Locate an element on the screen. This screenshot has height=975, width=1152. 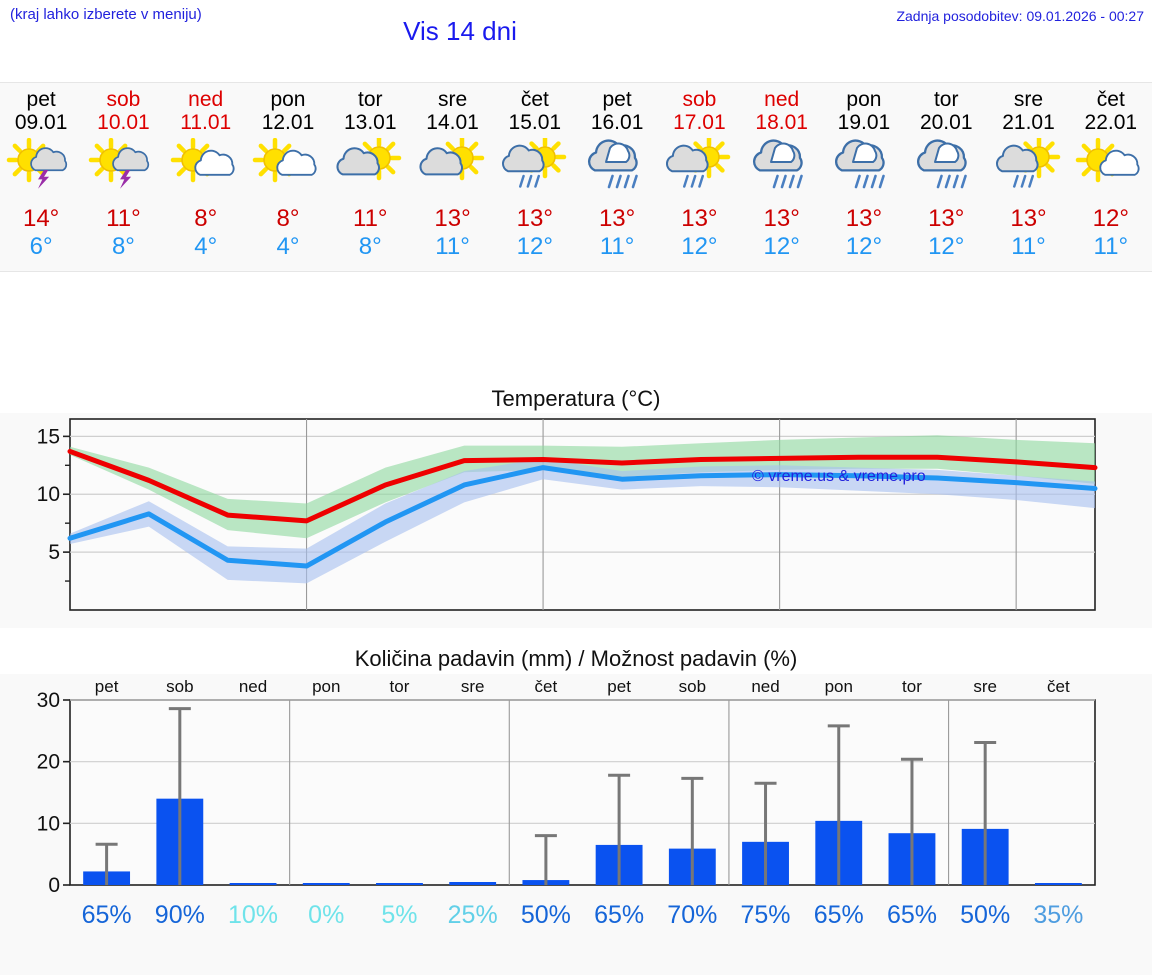
forecast-day-column: čet 15.01 13° 12° is located at coordinates (535, 177).